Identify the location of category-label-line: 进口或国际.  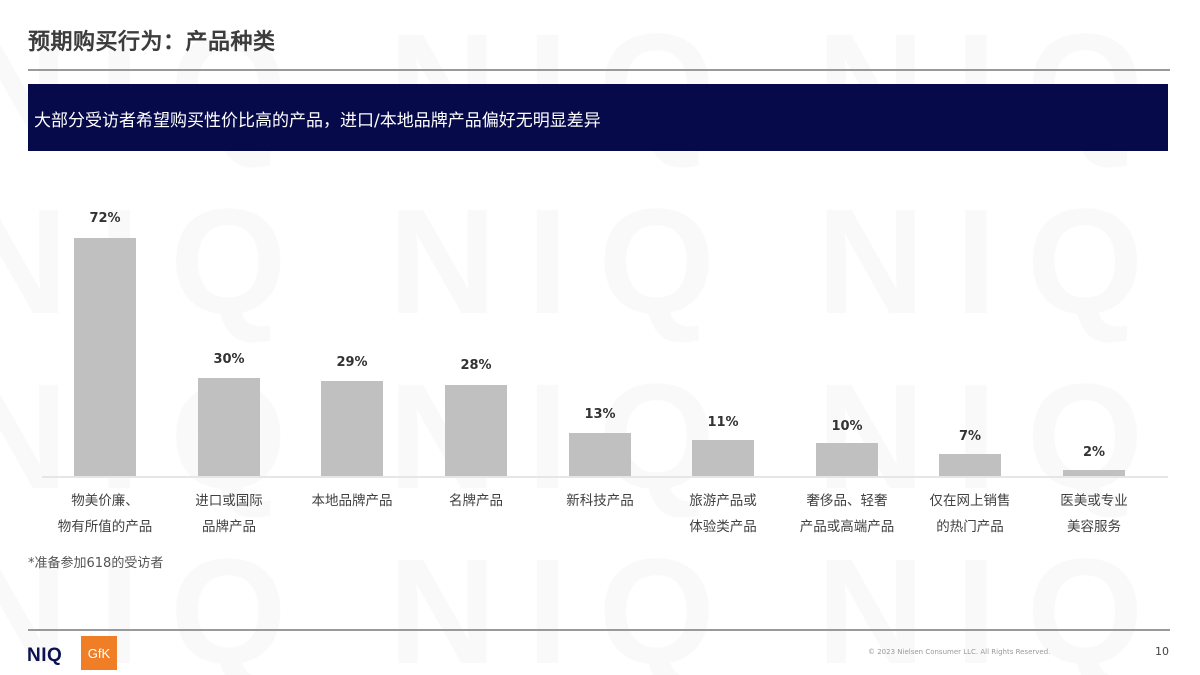
(229, 501).